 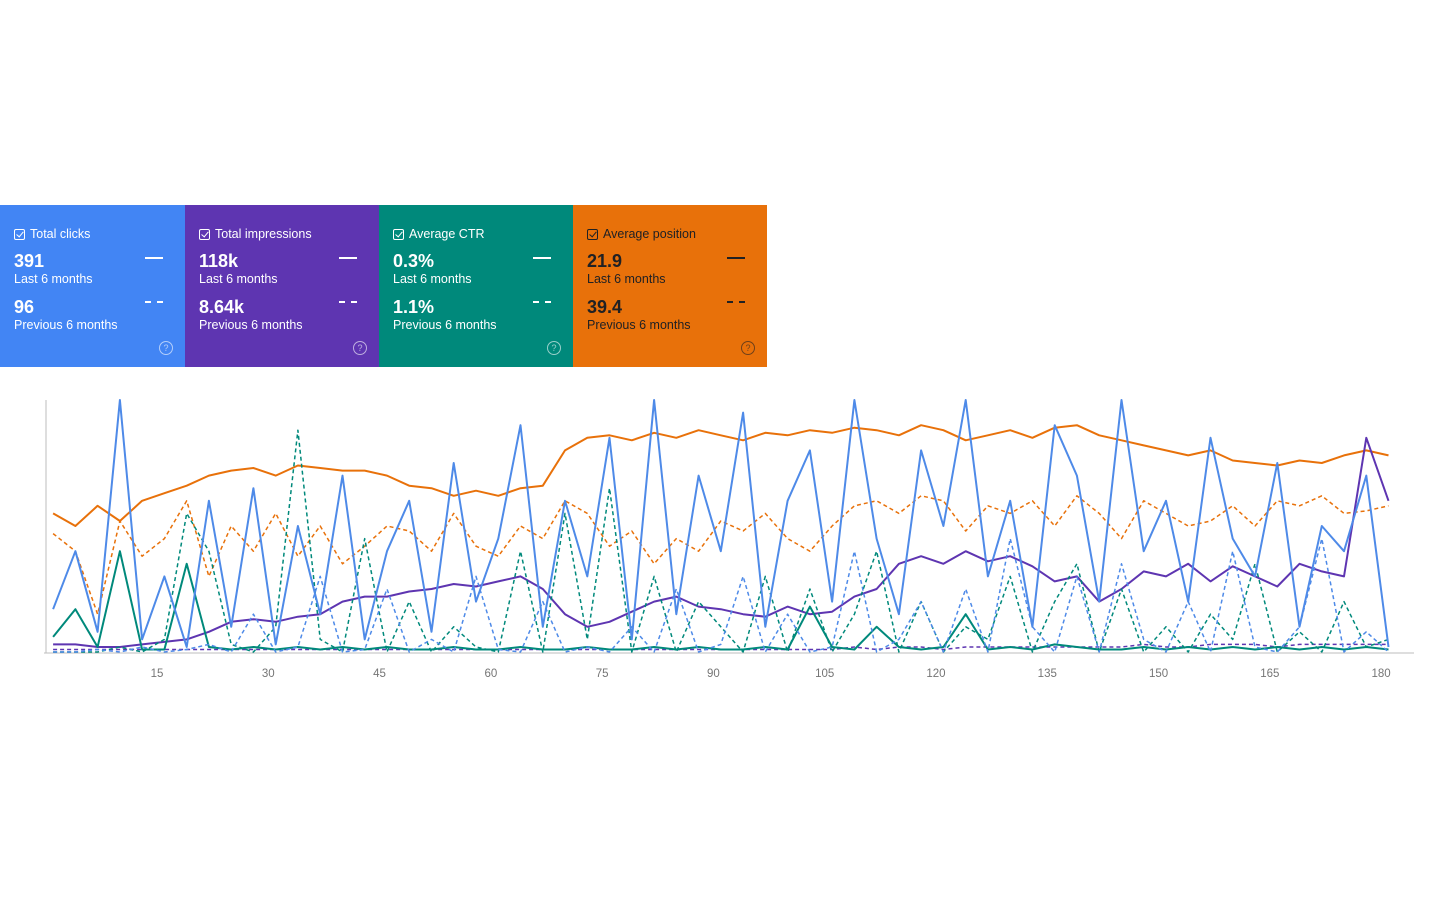 I want to click on current-value: 21.9, so click(x=605, y=261).